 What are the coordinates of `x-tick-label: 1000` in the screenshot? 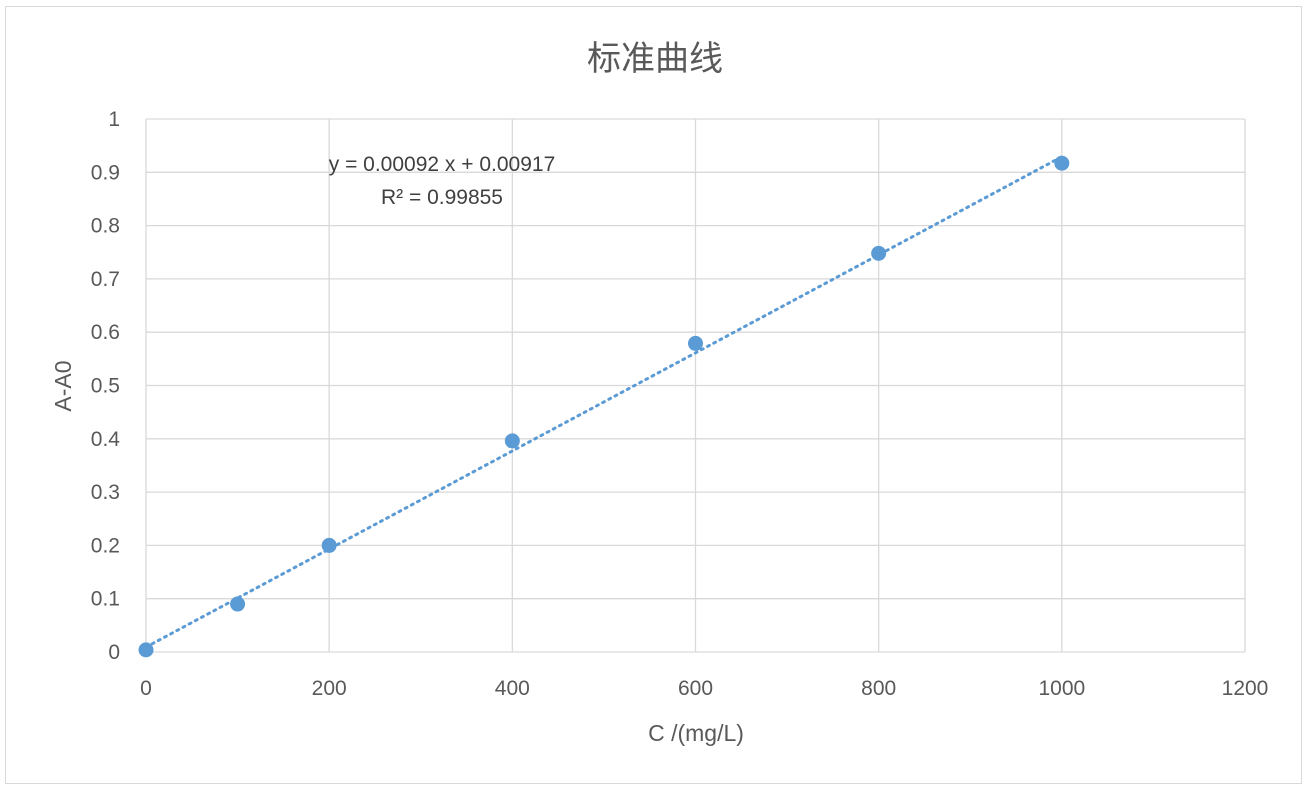 It's located at (1061, 688).